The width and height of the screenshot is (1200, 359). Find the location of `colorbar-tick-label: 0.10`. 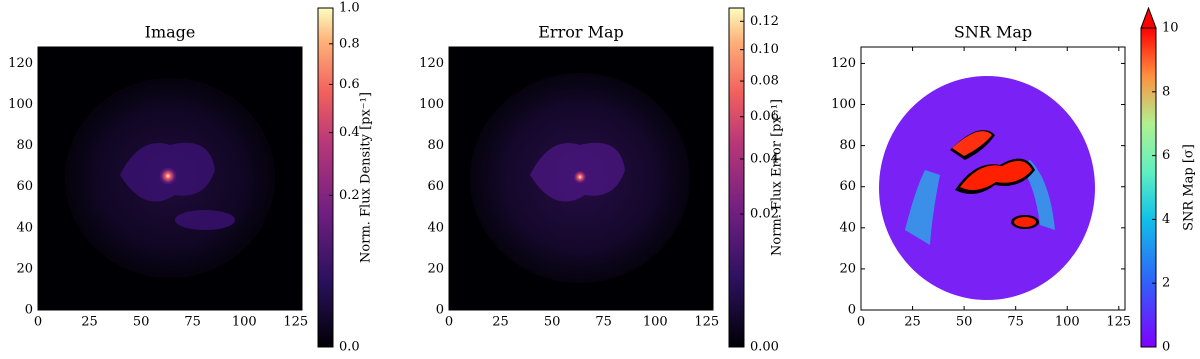

colorbar-tick-label: 0.10 is located at coordinates (764, 49).